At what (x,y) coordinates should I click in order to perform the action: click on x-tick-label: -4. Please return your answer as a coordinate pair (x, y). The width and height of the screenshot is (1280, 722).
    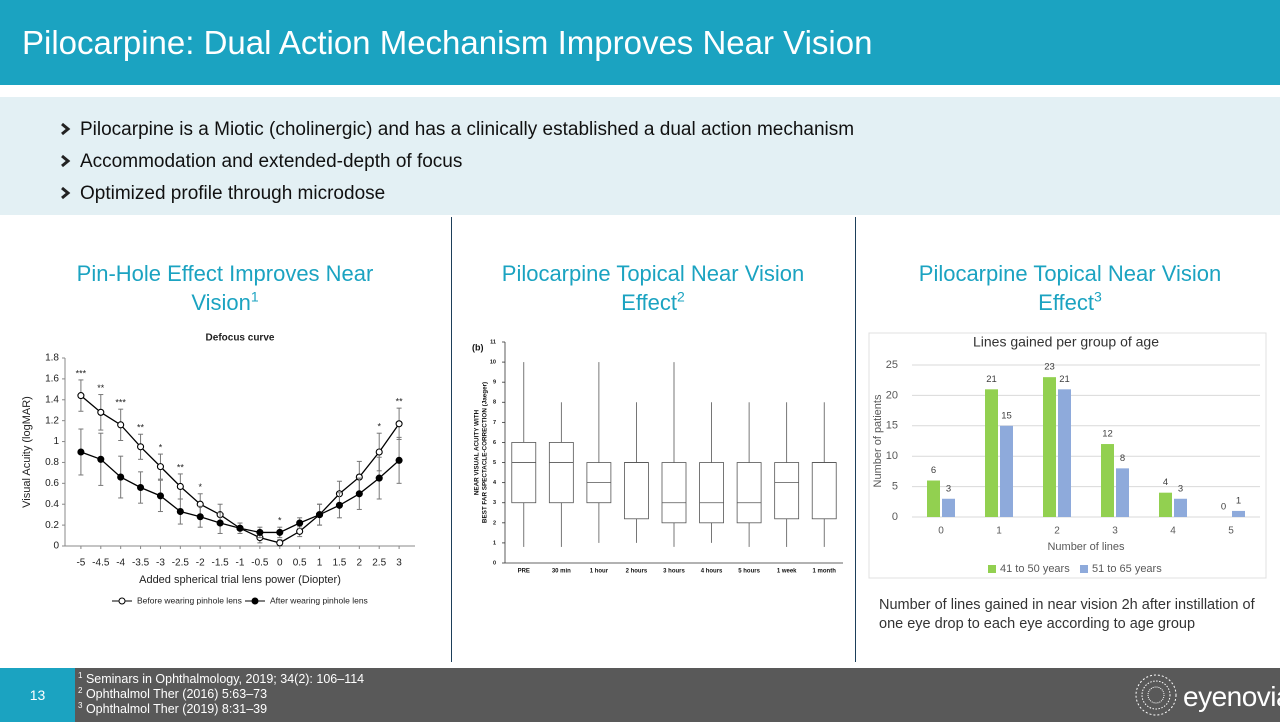
    Looking at the image, I should click on (120, 563).